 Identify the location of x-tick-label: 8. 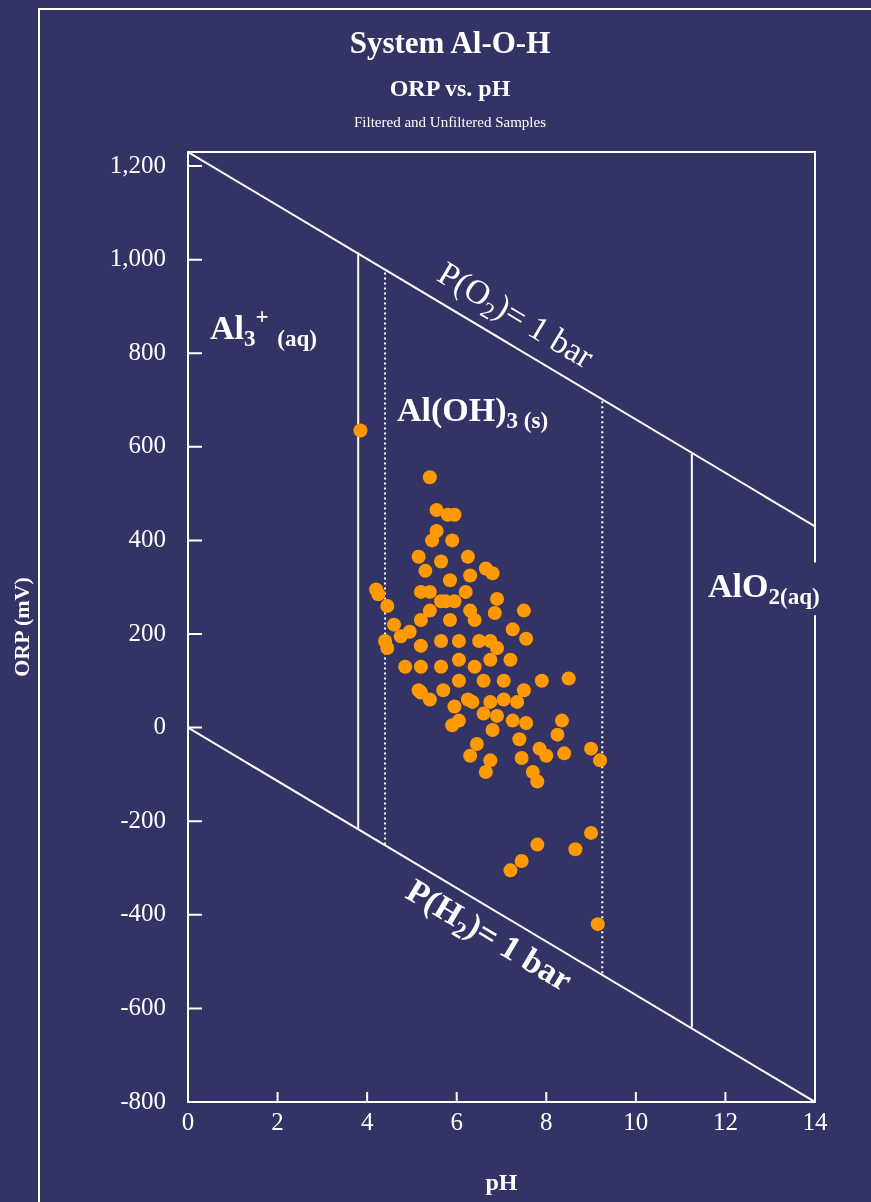
(546, 1121).